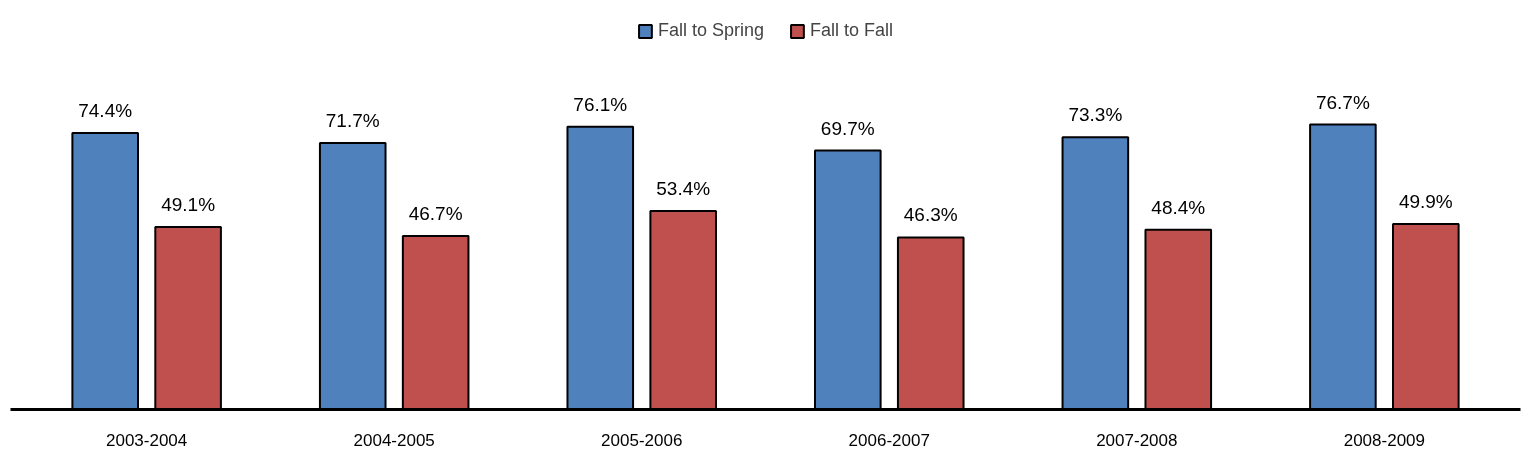 The width and height of the screenshot is (1539, 450). What do you see at coordinates (889, 440) in the screenshot?
I see `x-tick-label: 2006-2007` at bounding box center [889, 440].